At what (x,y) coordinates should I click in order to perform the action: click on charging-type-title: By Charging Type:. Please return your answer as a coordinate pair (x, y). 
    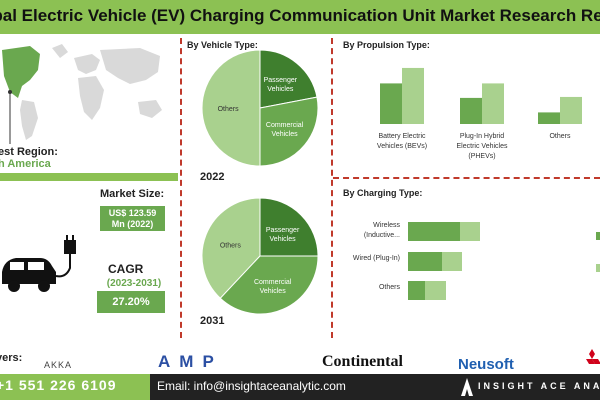
    Looking at the image, I should click on (383, 193).